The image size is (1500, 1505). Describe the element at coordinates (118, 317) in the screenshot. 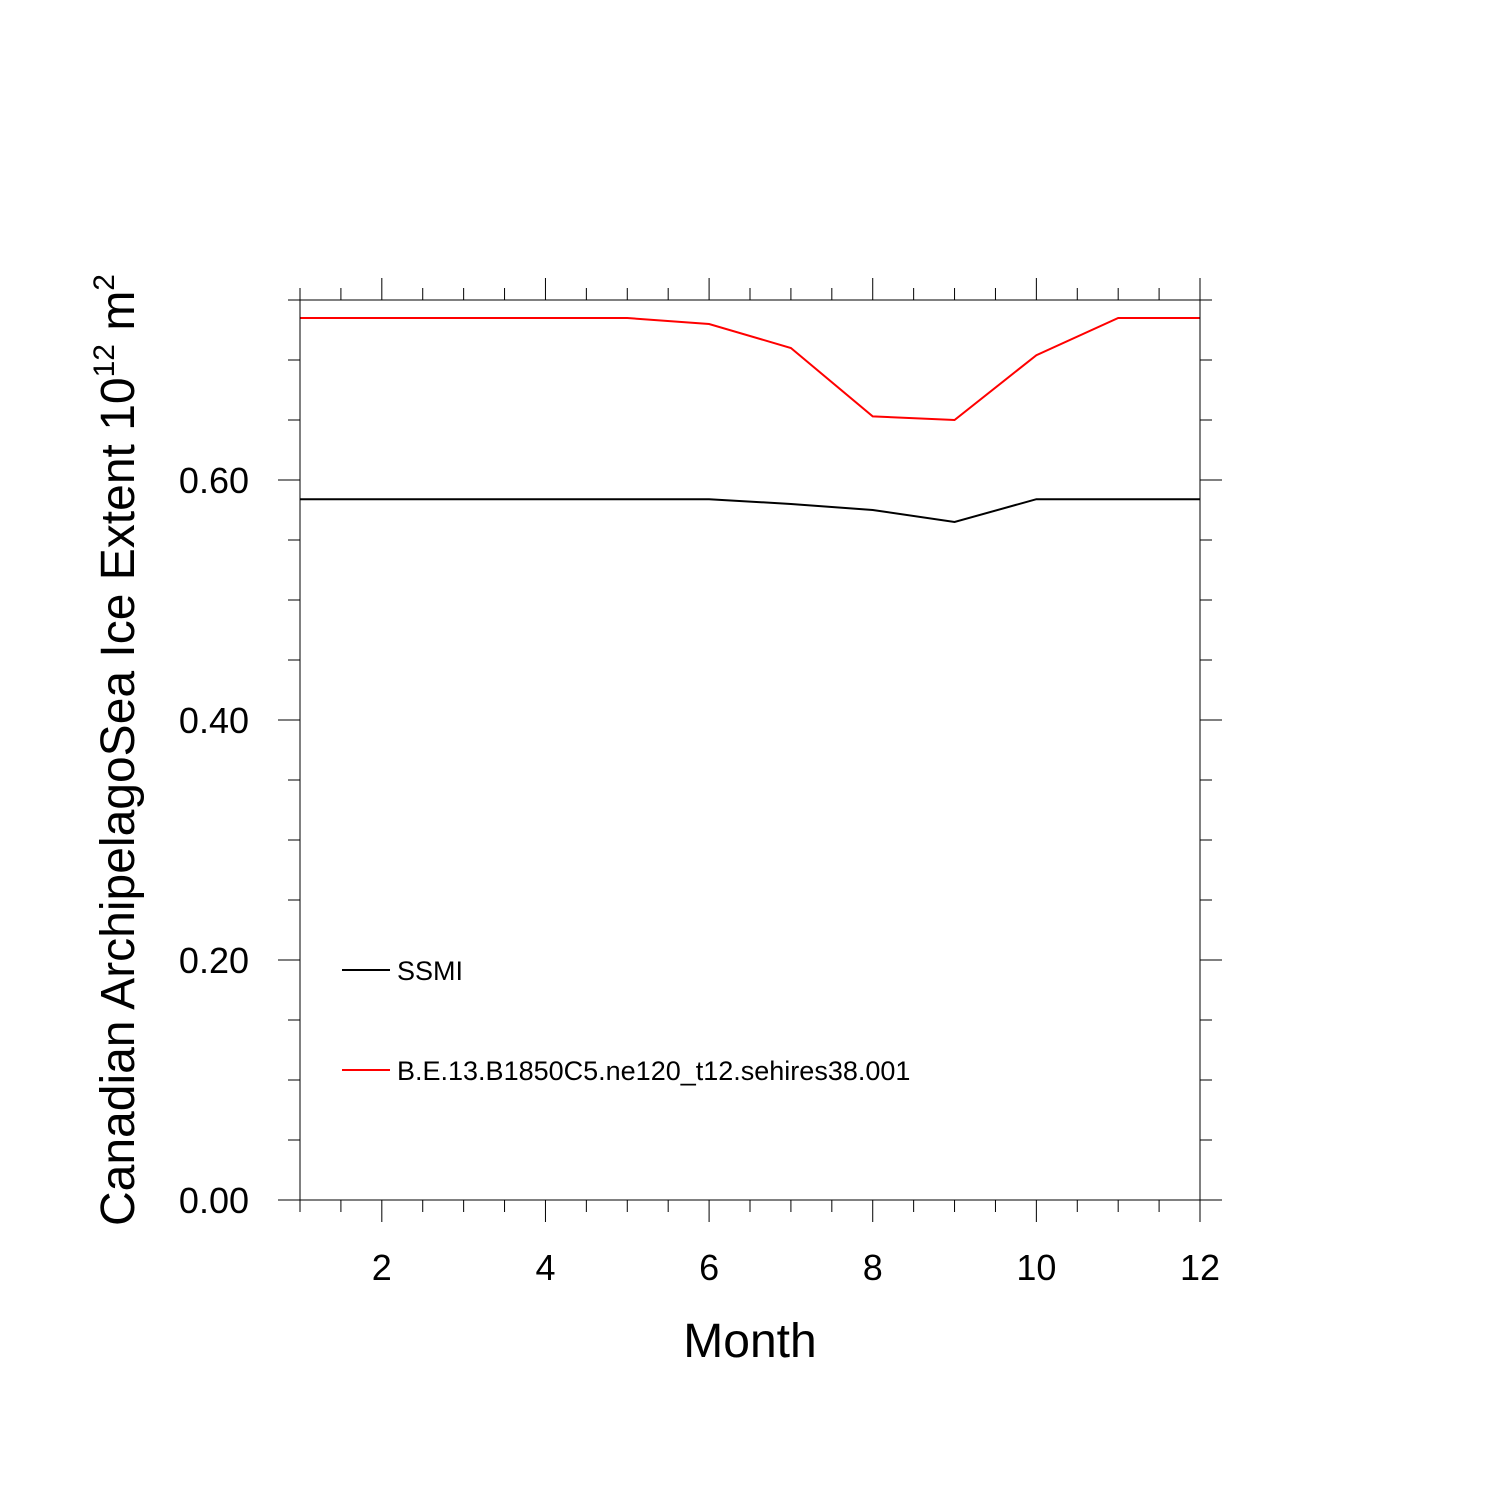

I see `y-axis-label-unit: m` at that location.